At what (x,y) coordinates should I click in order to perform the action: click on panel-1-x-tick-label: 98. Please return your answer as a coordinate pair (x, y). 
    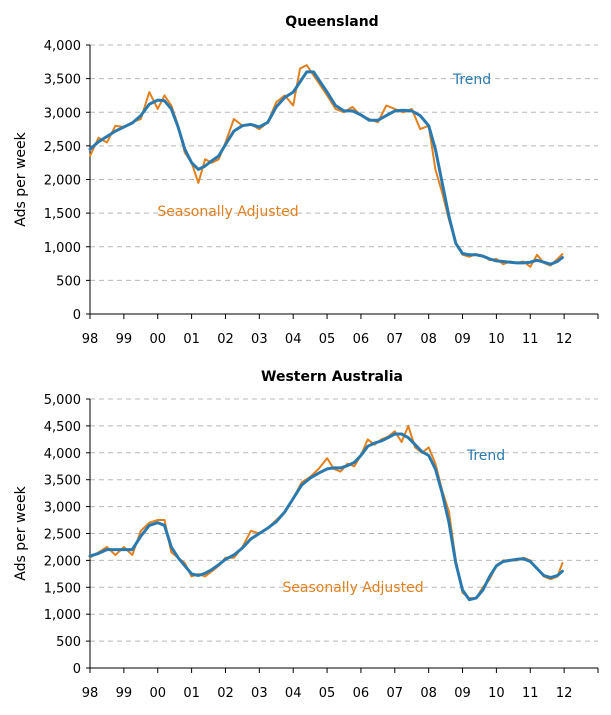
    Looking at the image, I should click on (90, 339).